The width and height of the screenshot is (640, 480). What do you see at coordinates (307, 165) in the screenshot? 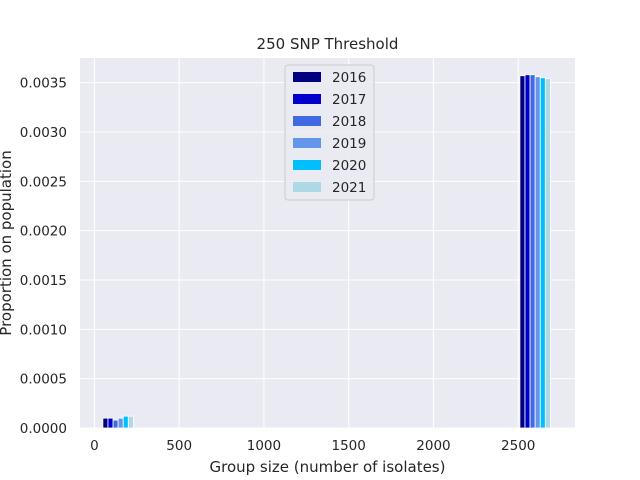
I see `legend-swatch-2020` at bounding box center [307, 165].